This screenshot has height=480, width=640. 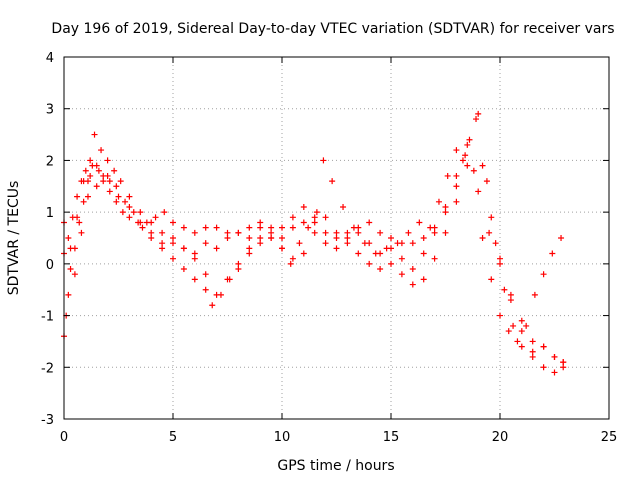 I want to click on x-tick-label: 5, so click(x=173, y=437).